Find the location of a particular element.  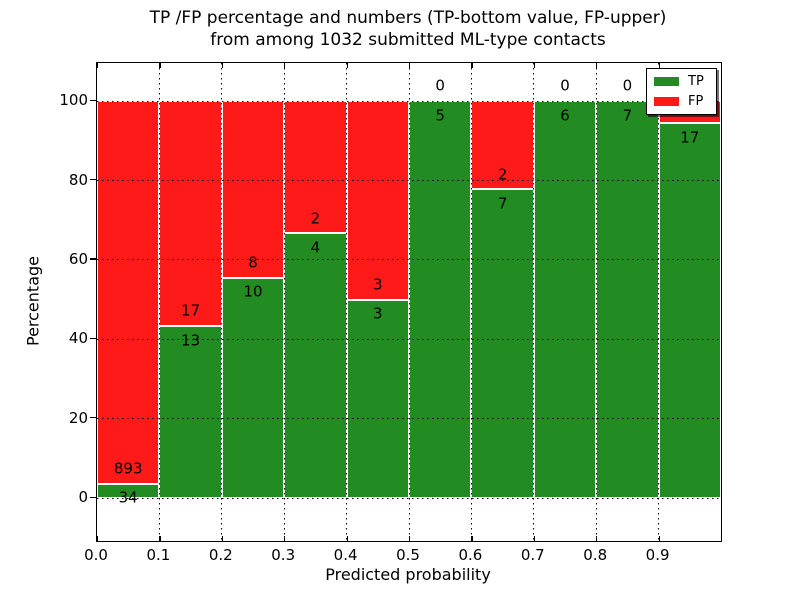

fp-count-label: 17 is located at coordinates (191, 310).